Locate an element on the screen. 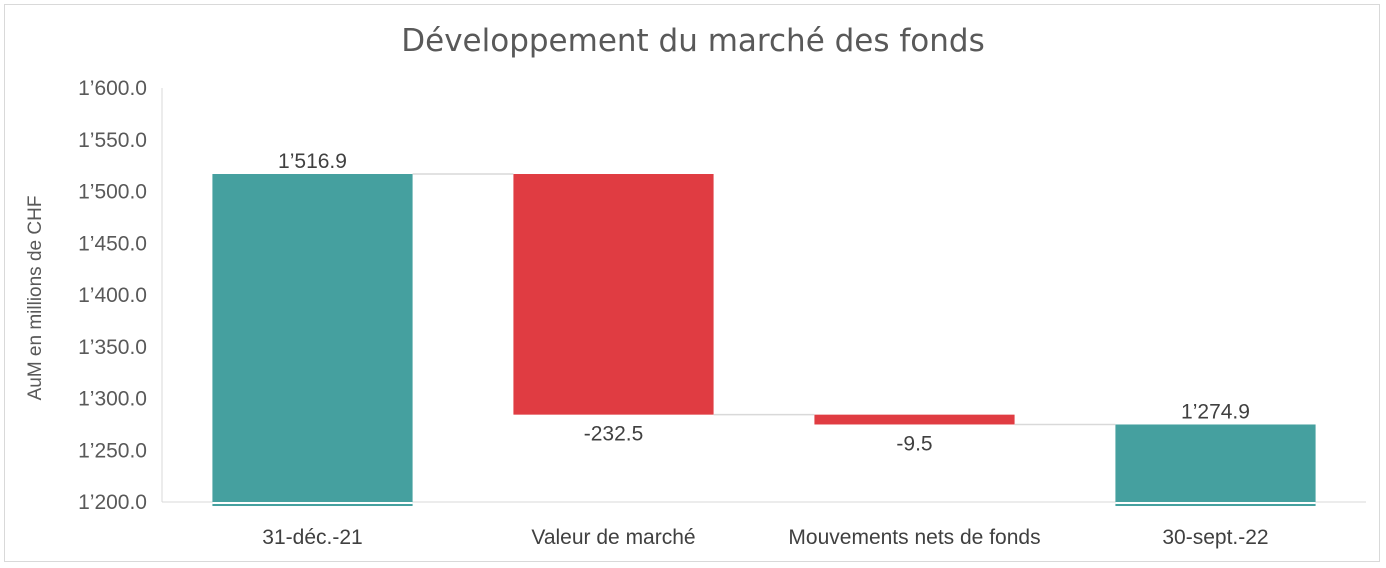 The width and height of the screenshot is (1386, 568). y-tick-label: 1’350.0 is located at coordinates (112, 347).